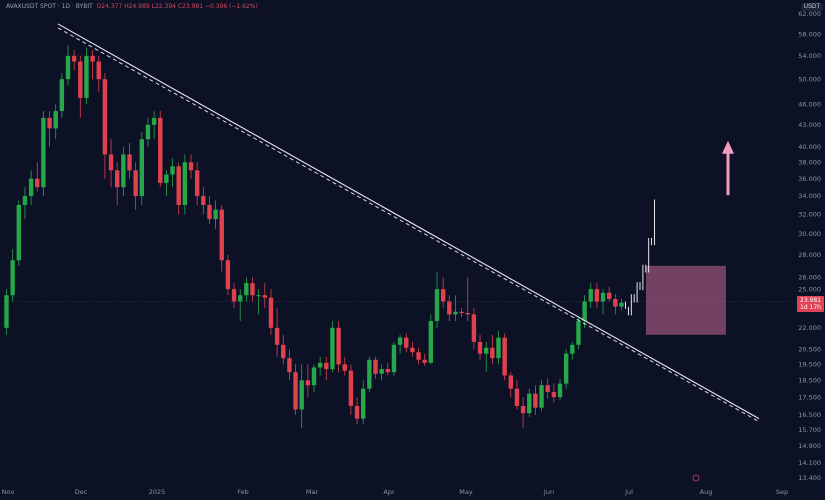  I want to click on y-tick-label: 34.000, so click(809, 196).